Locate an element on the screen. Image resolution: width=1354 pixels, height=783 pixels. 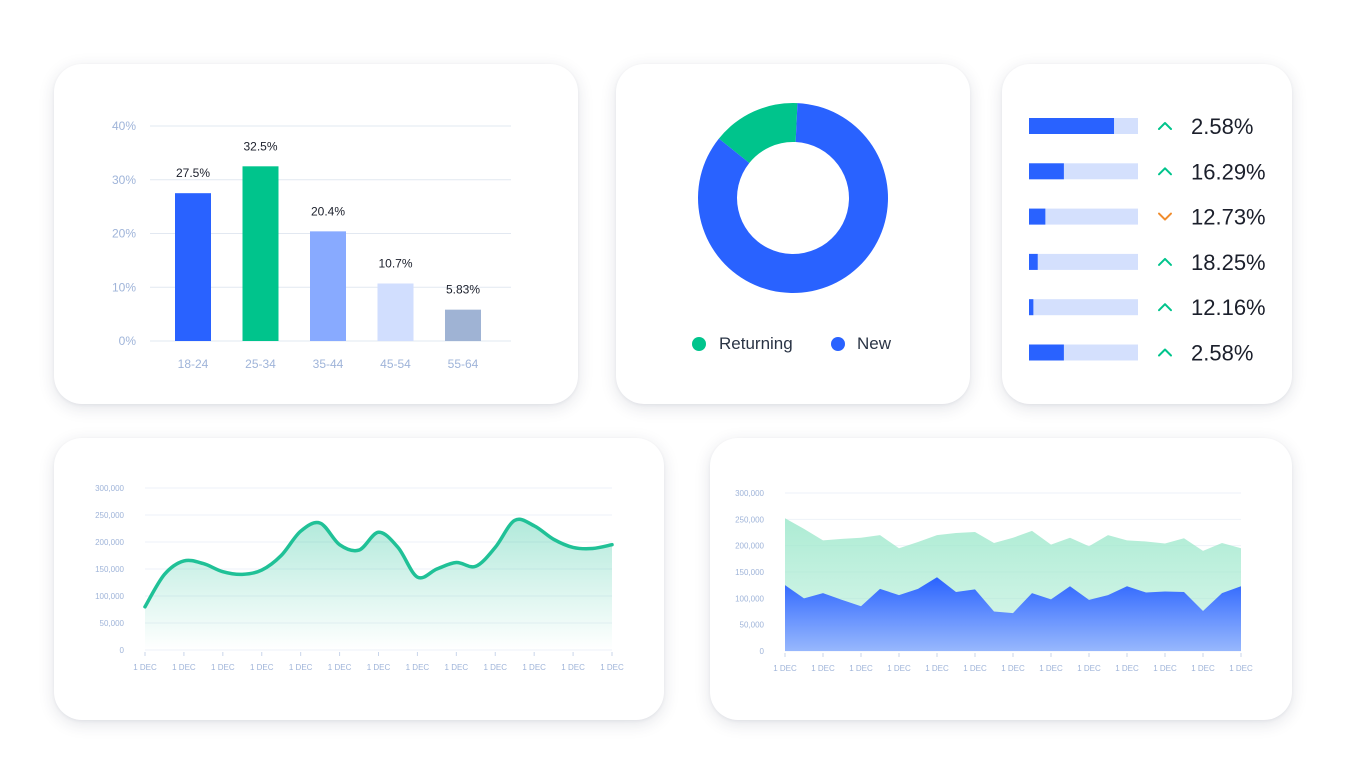
percent-value: 18.25% is located at coordinates (1228, 262).